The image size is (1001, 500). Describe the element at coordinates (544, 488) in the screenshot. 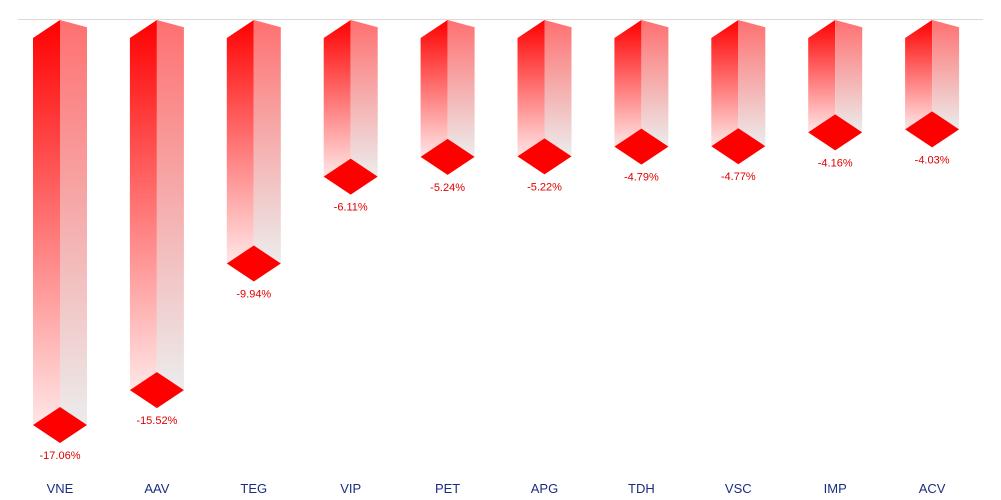

I see `category-label: APG` at that location.